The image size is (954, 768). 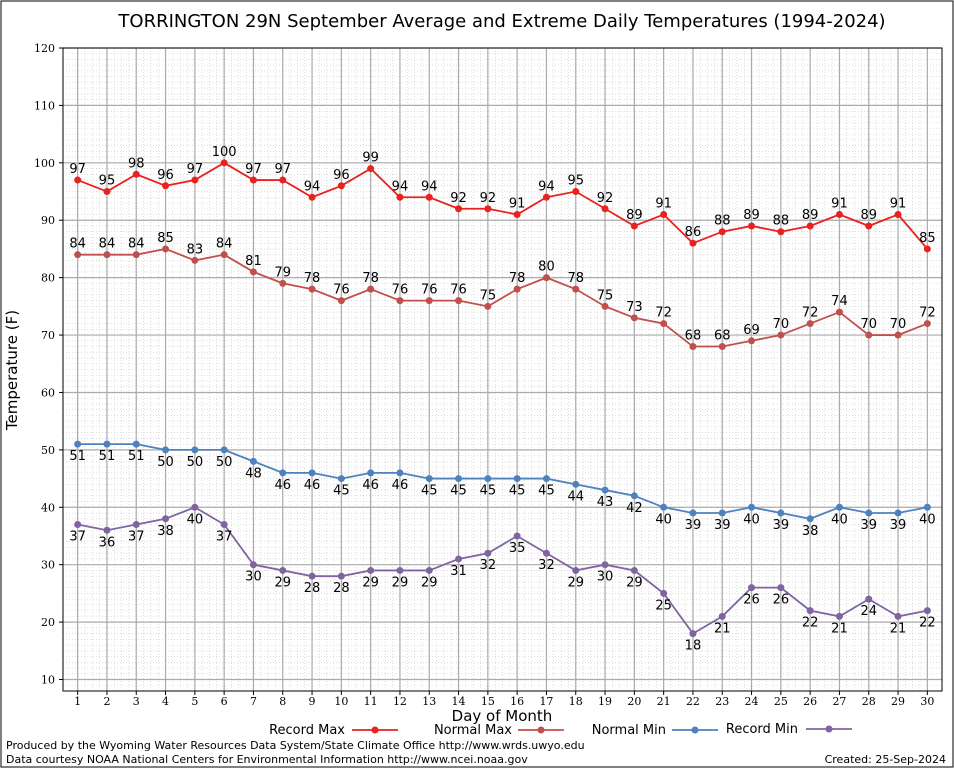 I want to click on data-label-normal-min: 50, so click(x=165, y=462).